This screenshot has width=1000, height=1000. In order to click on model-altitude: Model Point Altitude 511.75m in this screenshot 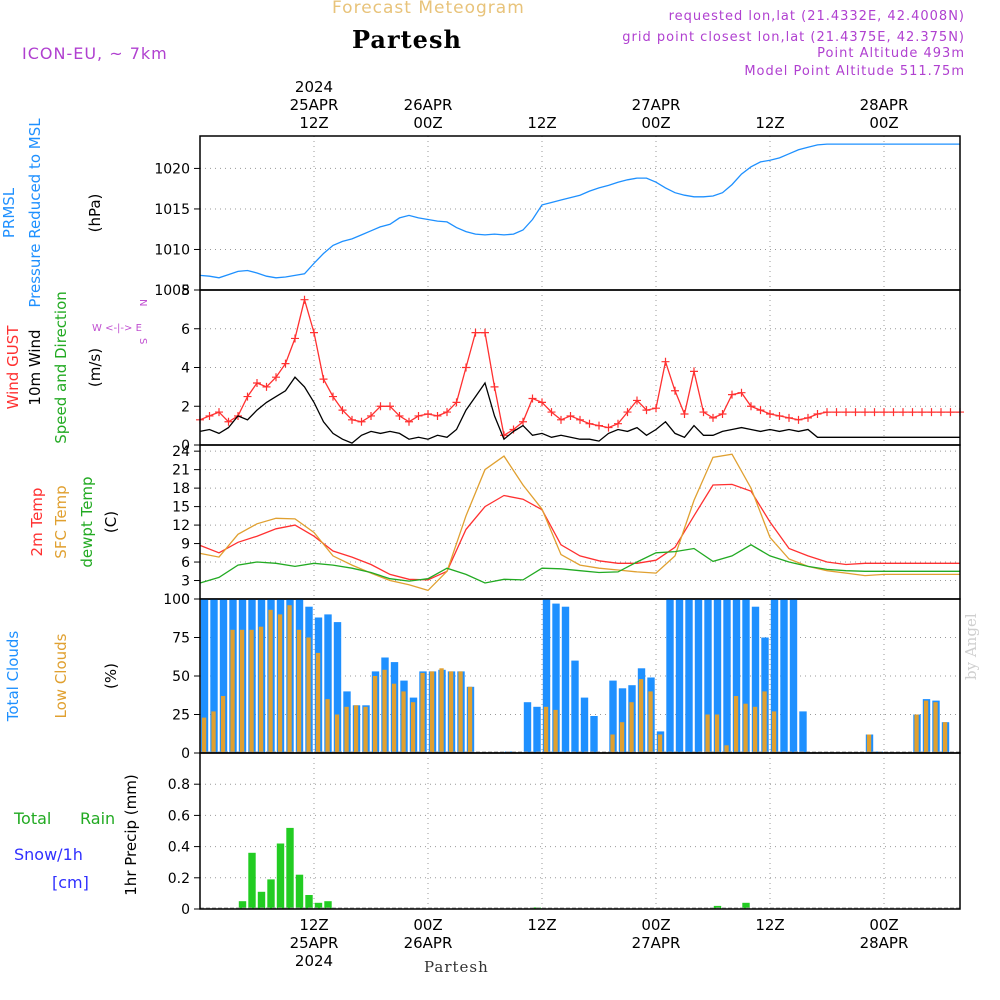, I will do `click(854, 71)`.